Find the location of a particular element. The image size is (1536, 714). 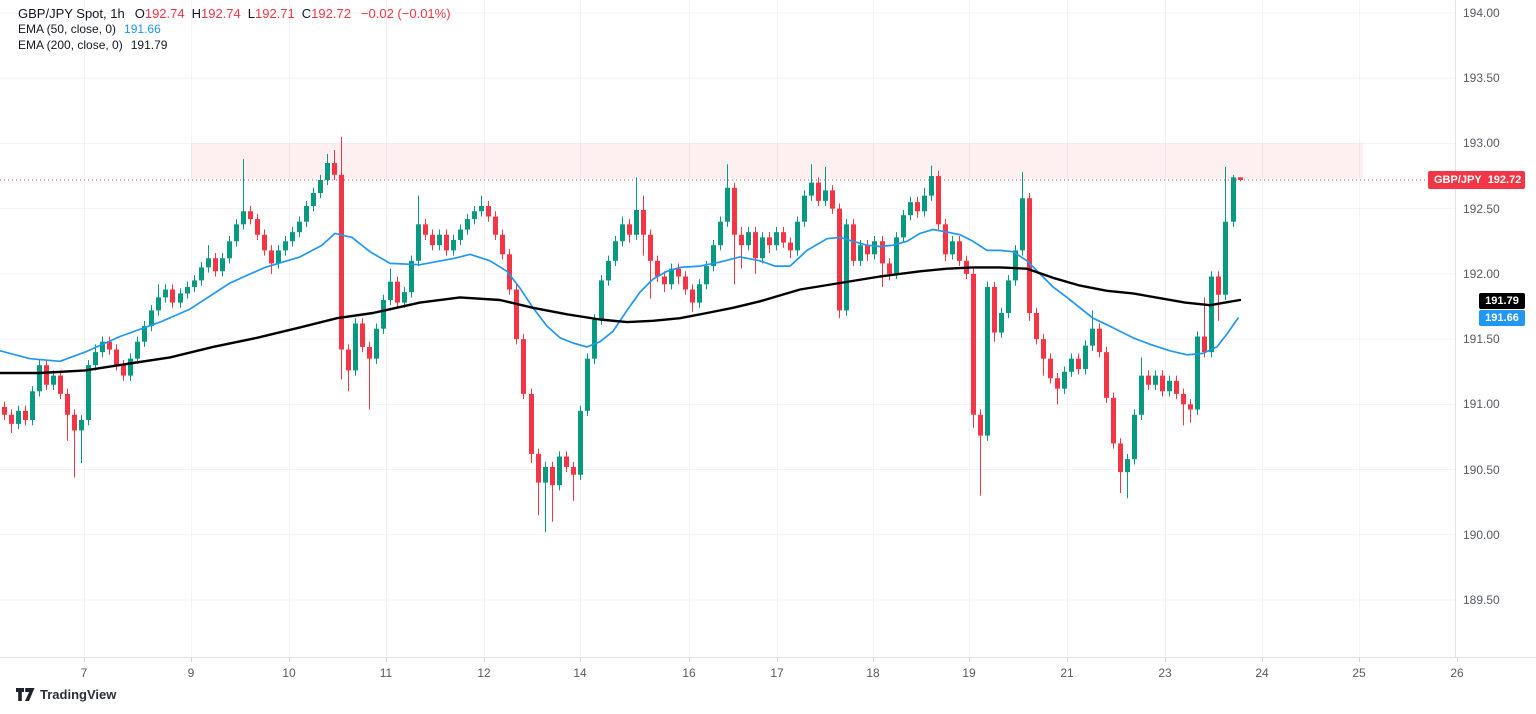

ema200-legend-row: EMA (200, close, 0) 191.79 is located at coordinates (234, 45).